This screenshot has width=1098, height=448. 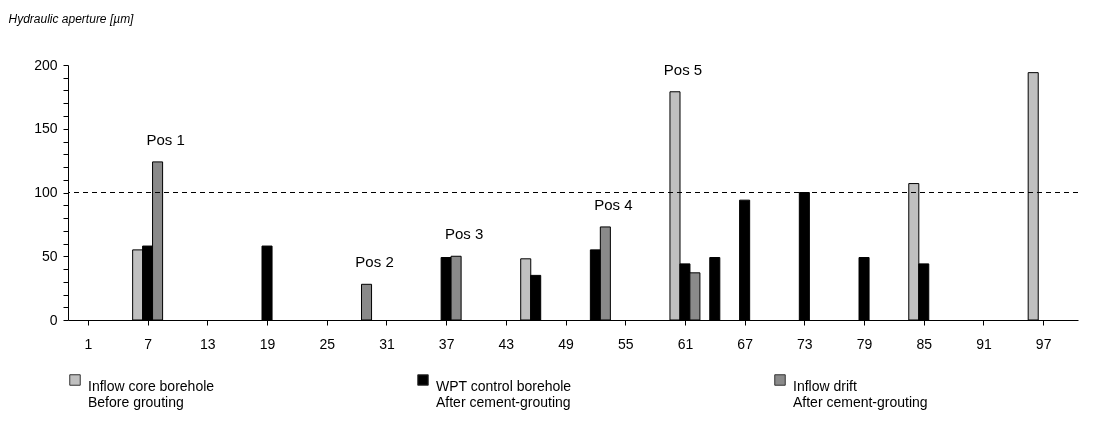 I want to click on x-tick-label: 7, so click(x=148, y=343).